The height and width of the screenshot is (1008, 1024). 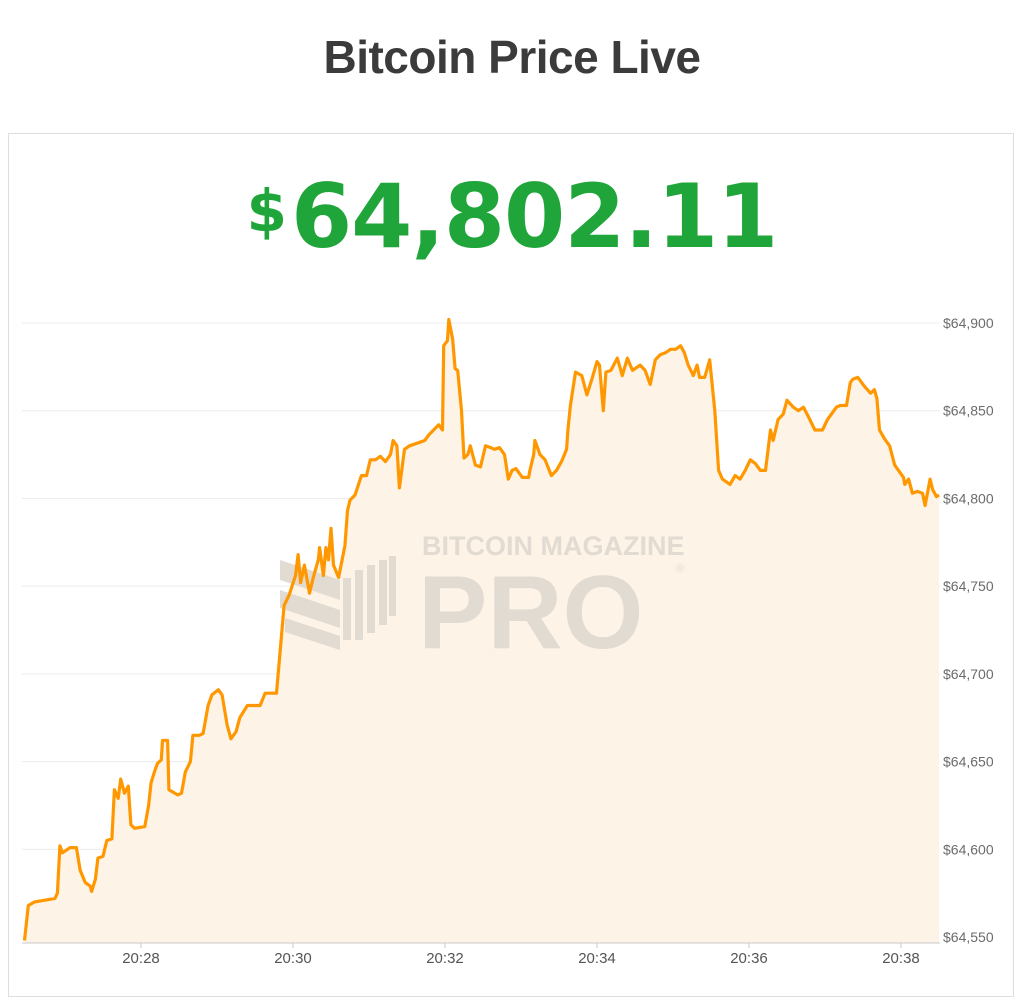 What do you see at coordinates (968, 674) in the screenshot?
I see `y-tick-label: $64,700` at bounding box center [968, 674].